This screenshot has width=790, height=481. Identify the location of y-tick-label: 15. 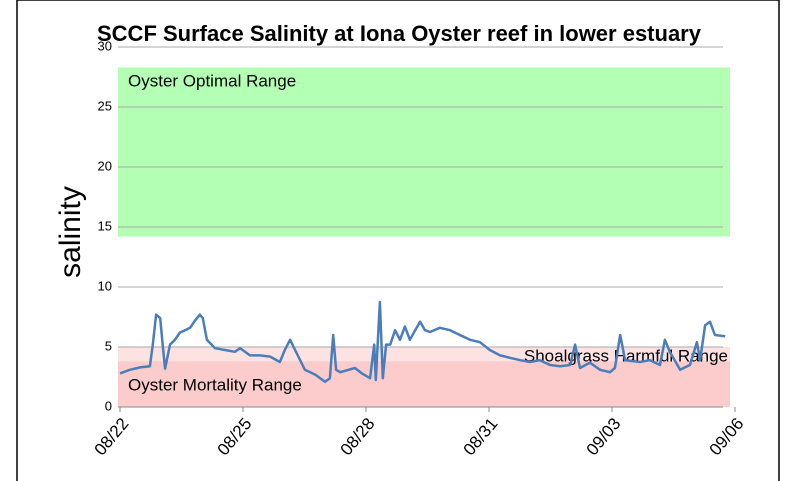
(105, 225).